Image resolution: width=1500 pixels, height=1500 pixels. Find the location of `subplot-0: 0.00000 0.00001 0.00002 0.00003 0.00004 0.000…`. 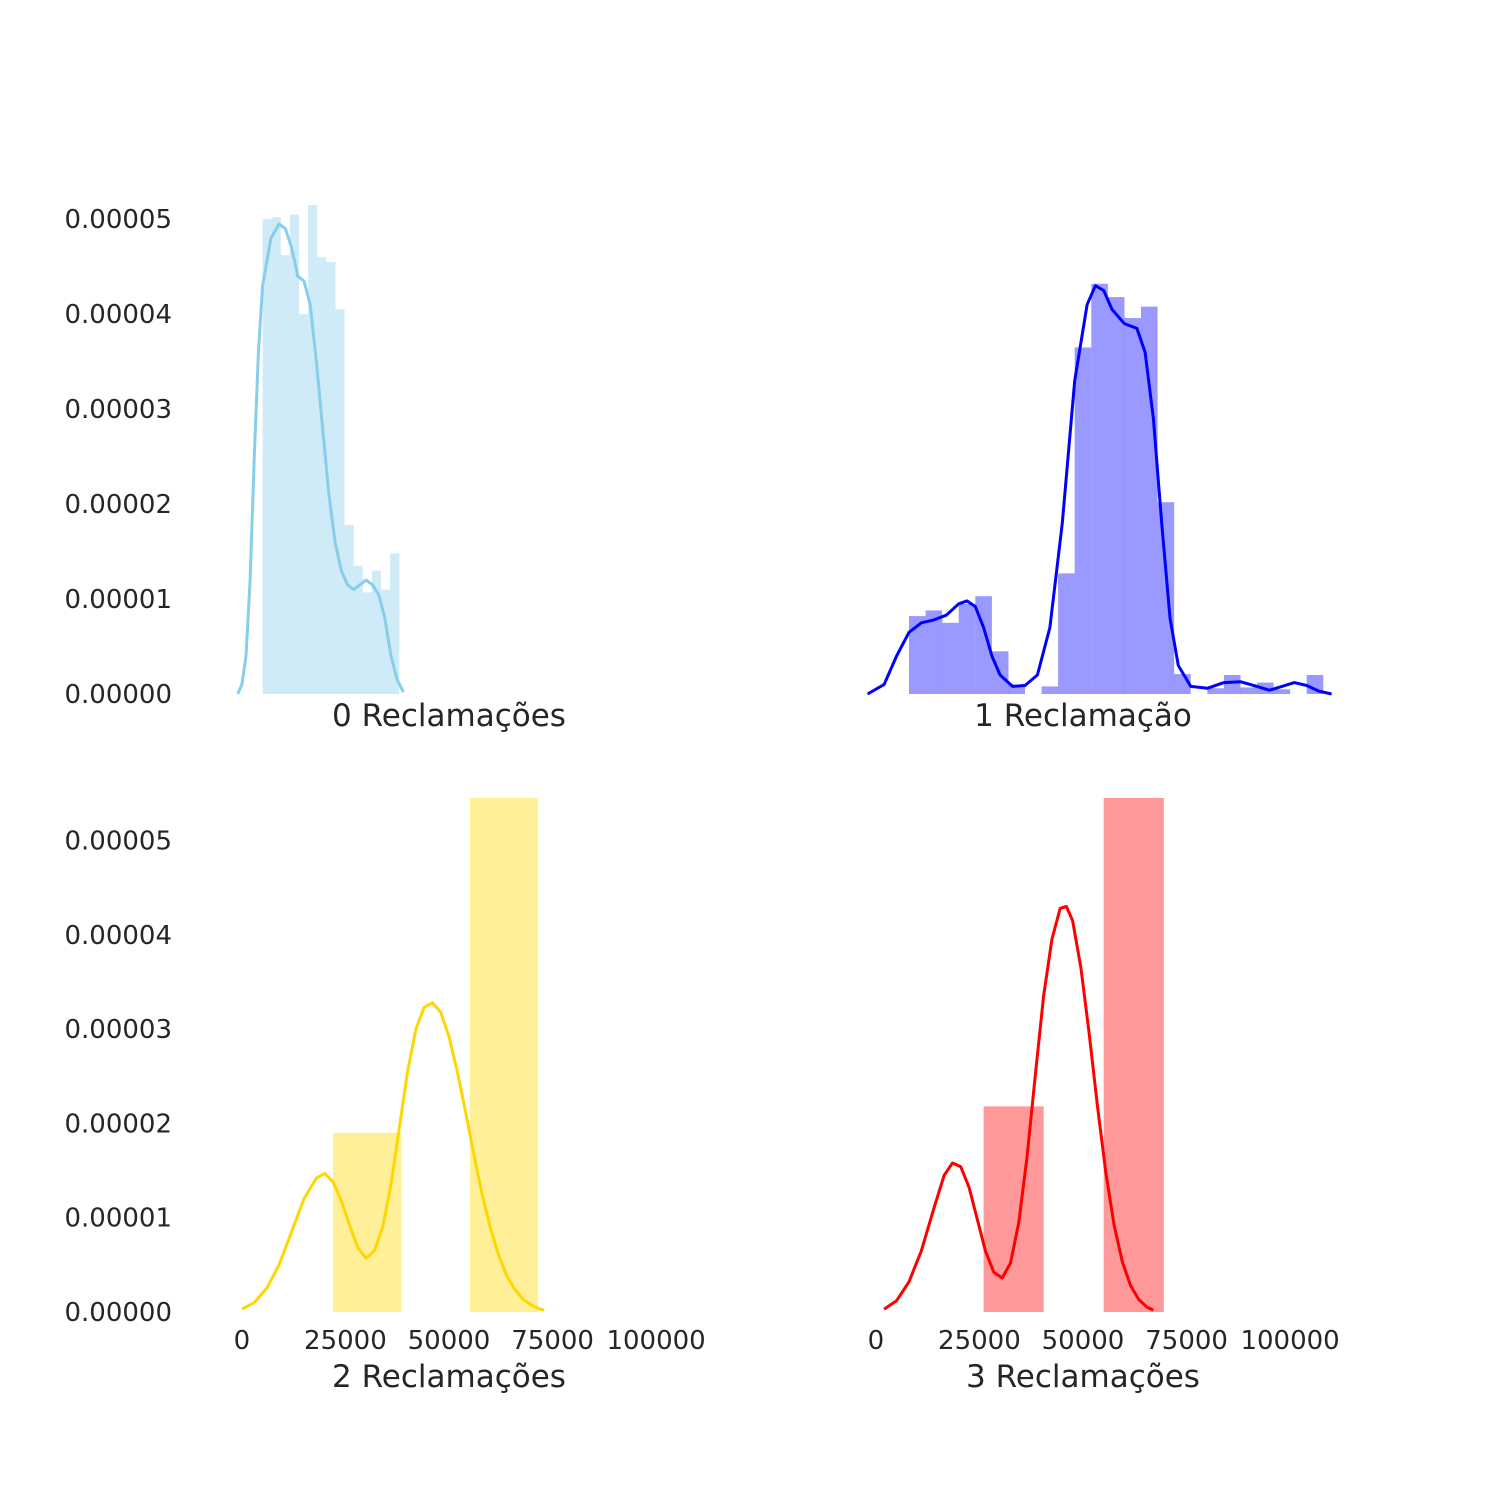

subplot-0: 0.00000 0.00001 0.00002 0.00003 0.00004 0.000… is located at coordinates (315, 469).